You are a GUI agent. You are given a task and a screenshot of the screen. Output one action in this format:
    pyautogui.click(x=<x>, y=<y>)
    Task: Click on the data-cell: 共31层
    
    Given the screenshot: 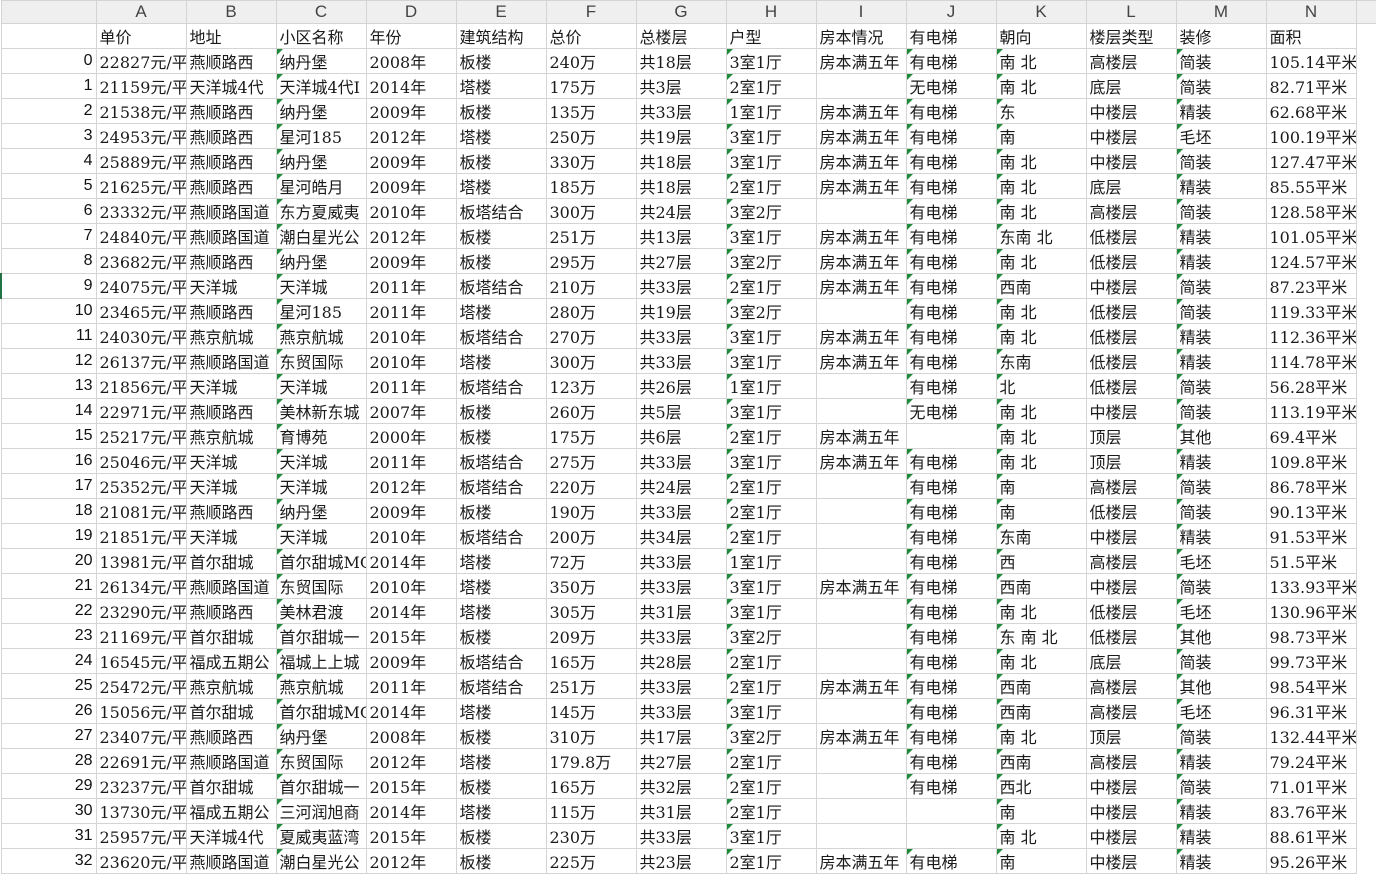 What is the action you would take?
    pyautogui.click(x=681, y=811)
    